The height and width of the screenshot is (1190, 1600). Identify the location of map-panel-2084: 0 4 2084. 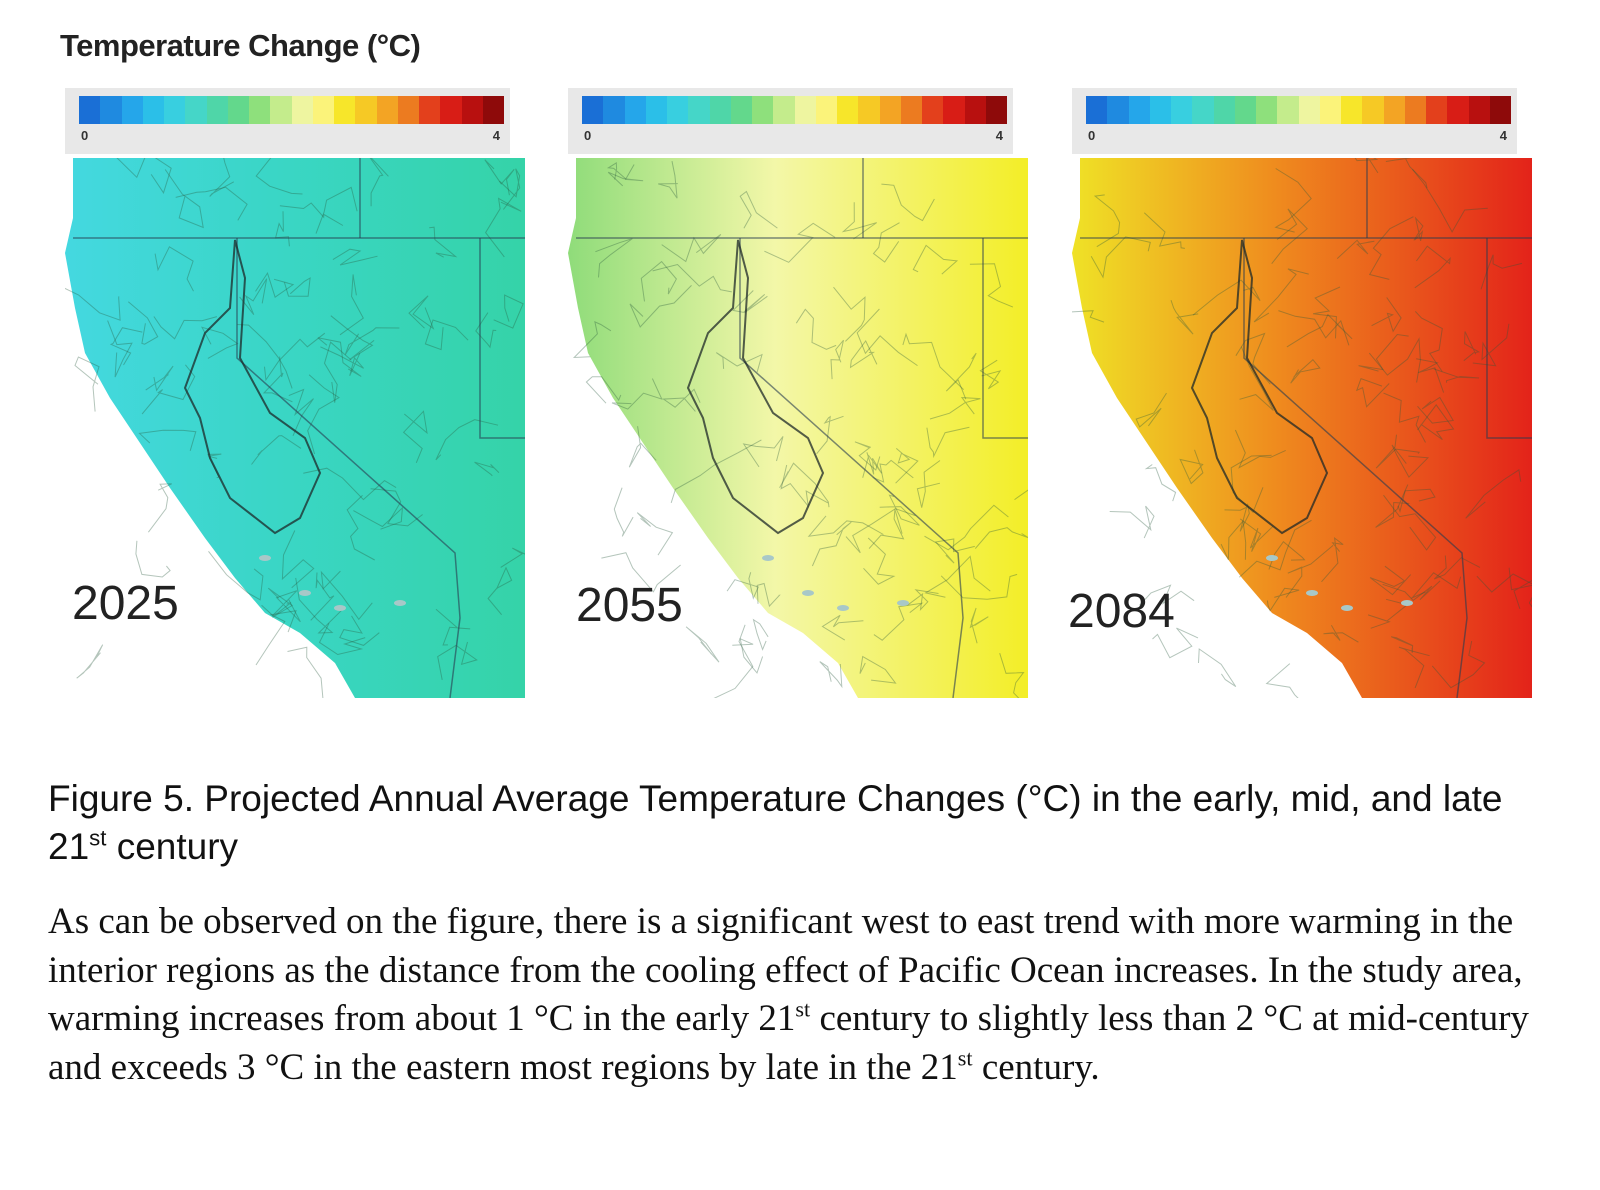
(1300, 393).